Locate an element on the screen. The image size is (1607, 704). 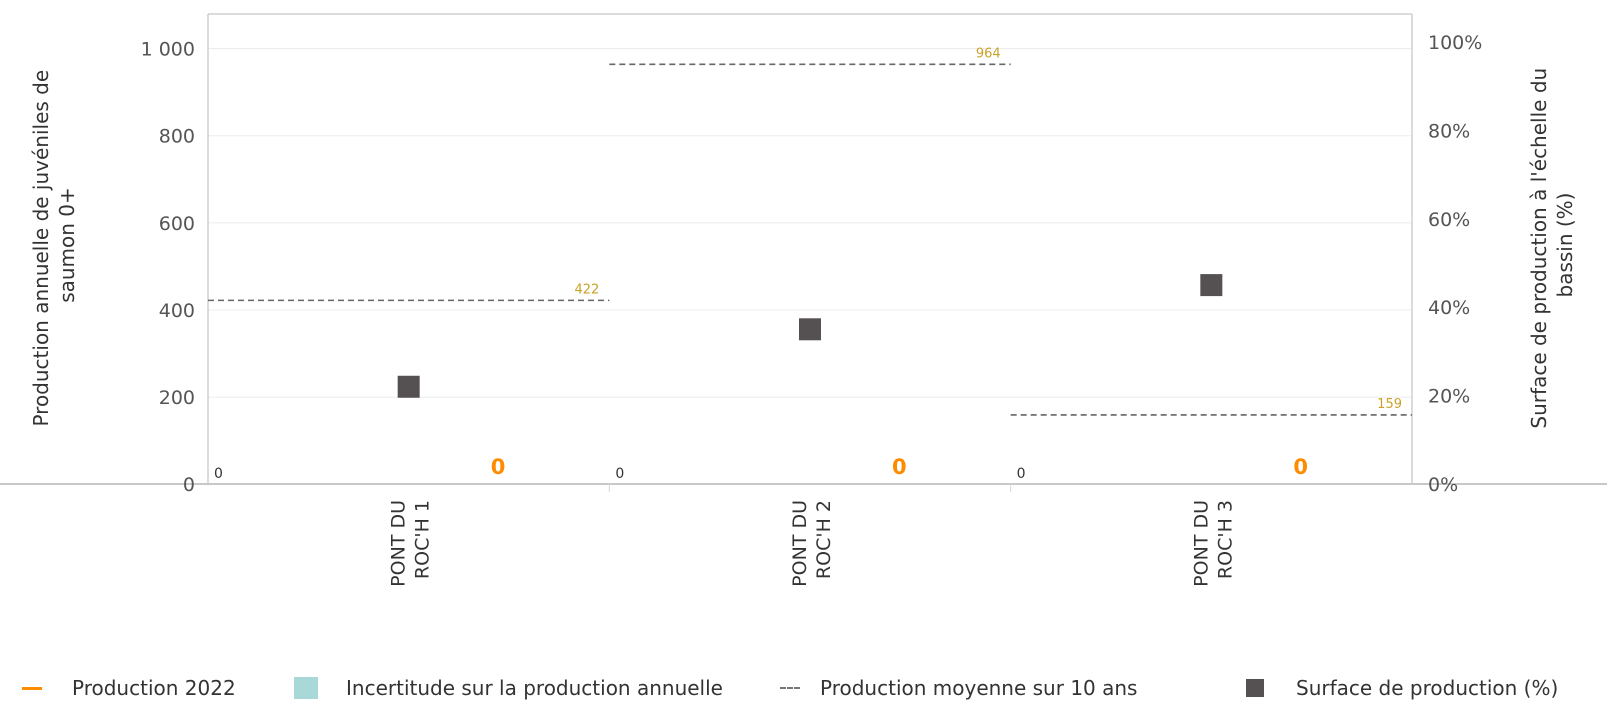
category-label: PONT DU ROC'H 2 is located at coordinates (812, 543).